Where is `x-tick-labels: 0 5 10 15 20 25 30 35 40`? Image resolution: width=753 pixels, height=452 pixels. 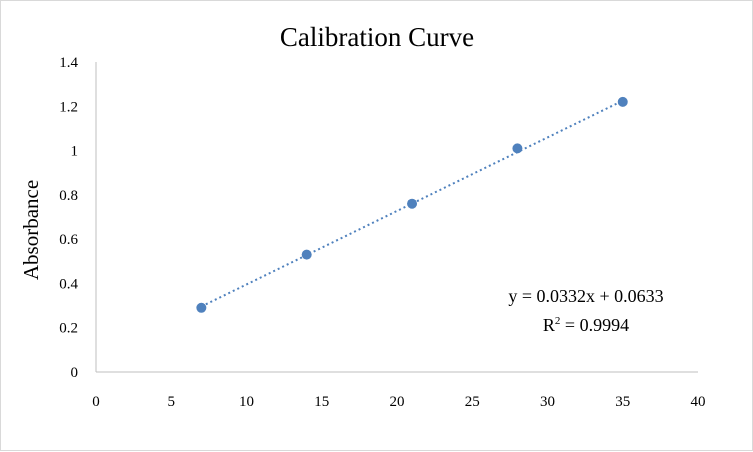 x-tick-labels: 0 5 10 15 20 25 30 35 40 is located at coordinates (398, 402).